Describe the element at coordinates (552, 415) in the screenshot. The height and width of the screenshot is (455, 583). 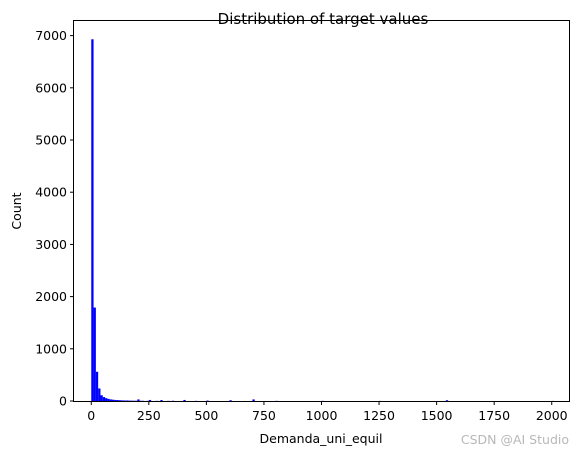
I see `x-tick-label: 2000` at that location.